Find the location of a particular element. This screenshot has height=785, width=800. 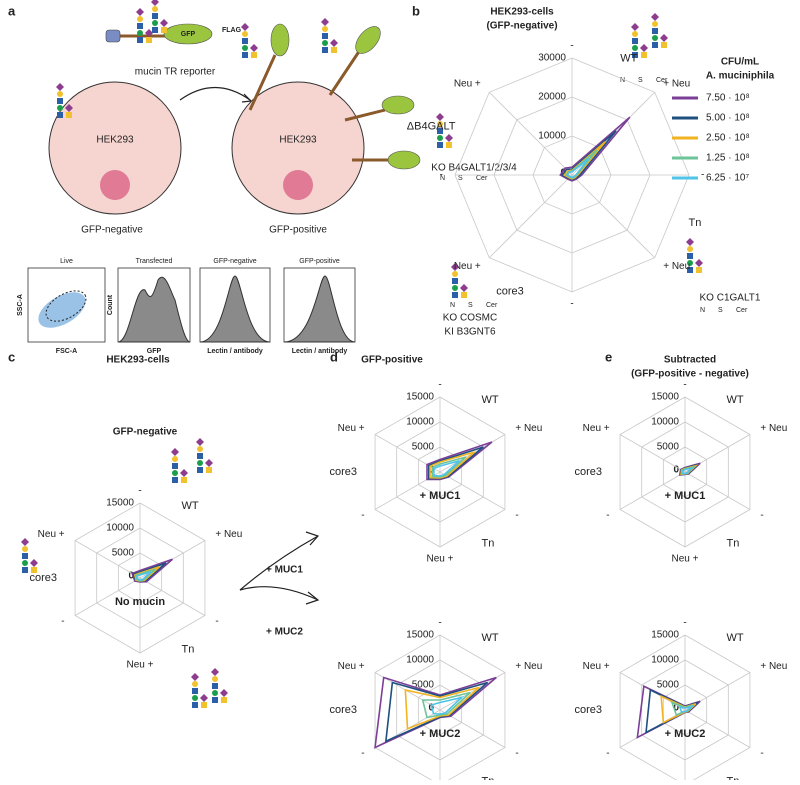

flow-ylabel: Count is located at coordinates (110, 304).